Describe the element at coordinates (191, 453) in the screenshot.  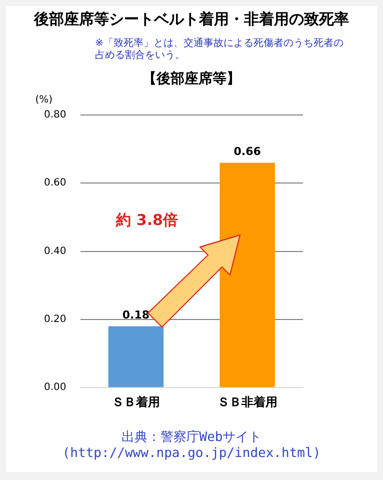
I see `text: (http://www.npa.go.jp/index.html)` at that location.